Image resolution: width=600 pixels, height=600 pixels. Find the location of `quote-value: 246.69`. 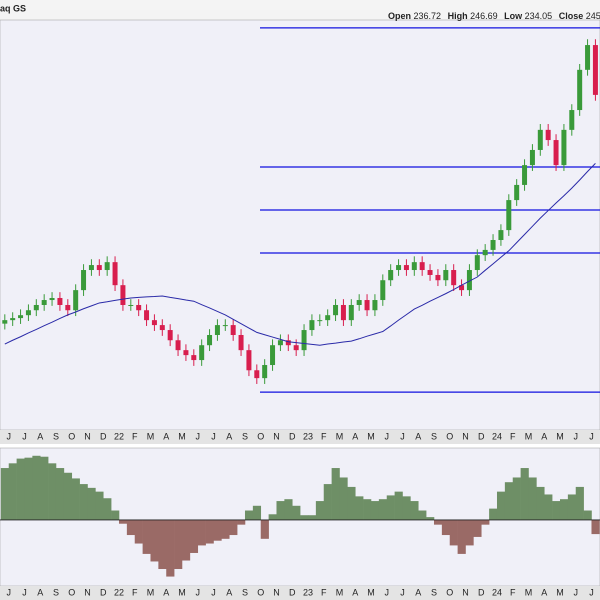

quote-value: 246.69 is located at coordinates (484, 16).